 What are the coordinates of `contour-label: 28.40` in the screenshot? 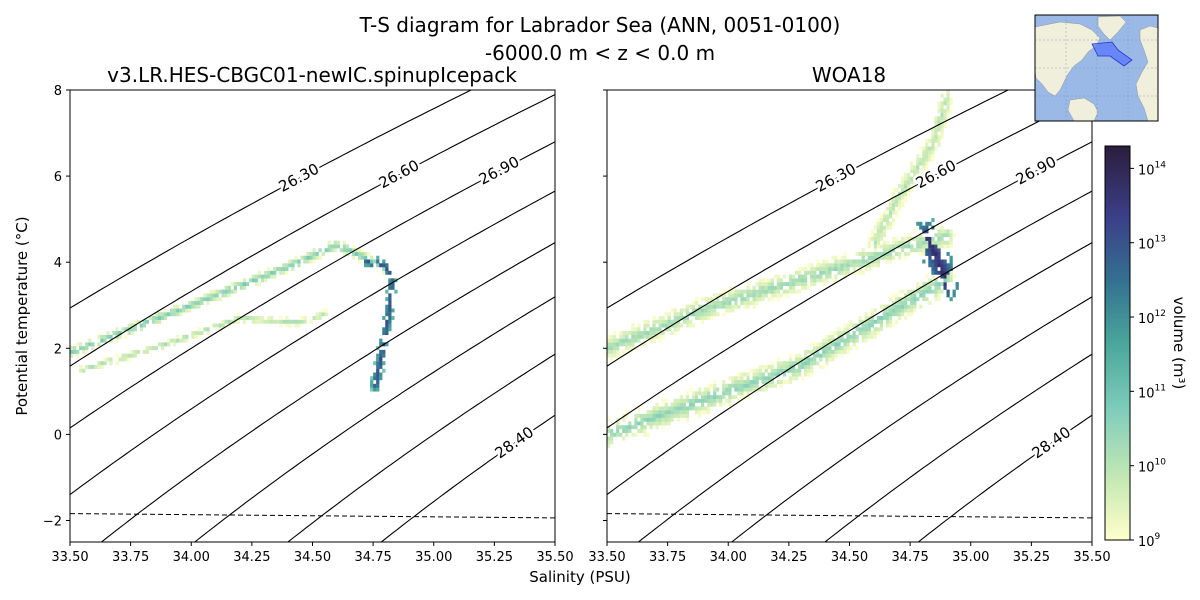 It's located at (1052, 442).